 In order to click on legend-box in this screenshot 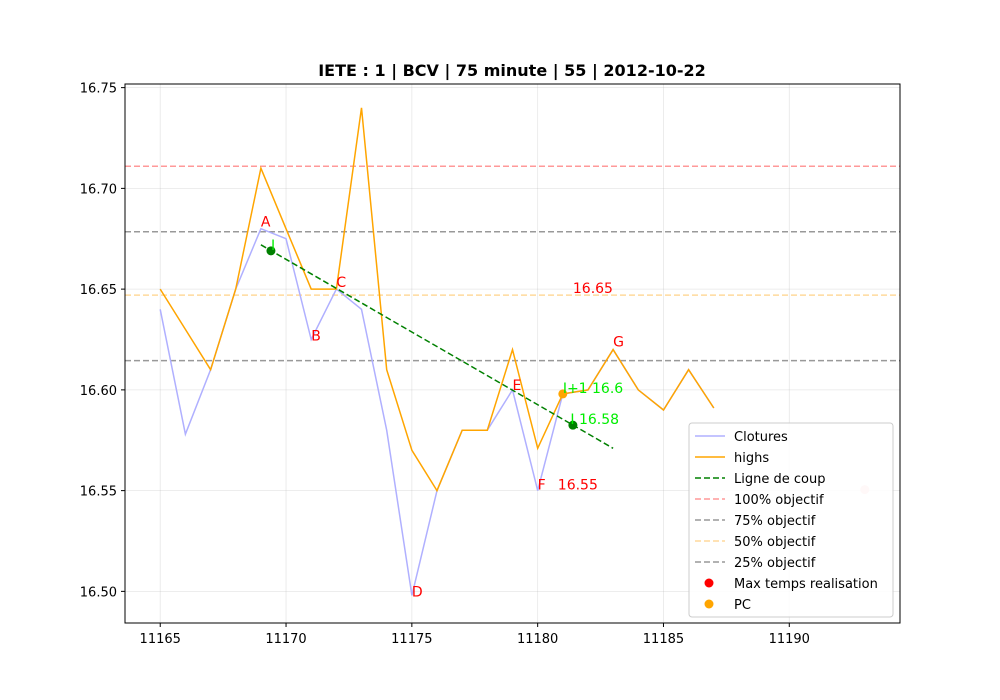, I will do `click(791, 520)`.